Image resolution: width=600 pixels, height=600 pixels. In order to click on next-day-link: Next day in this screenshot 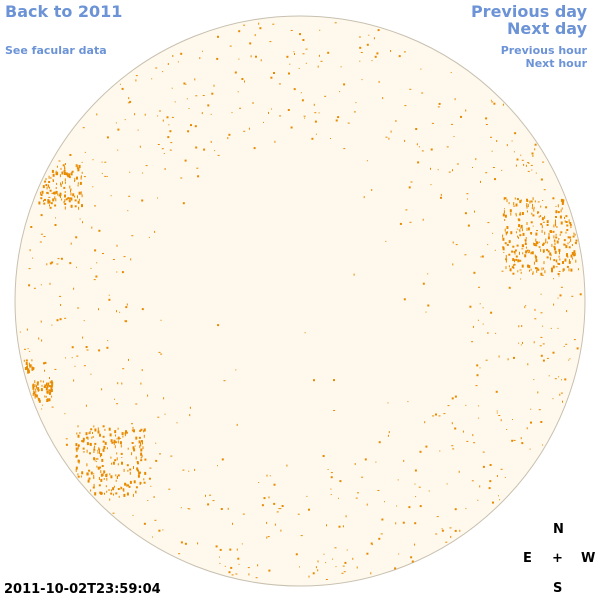, I will do `click(547, 28)`.